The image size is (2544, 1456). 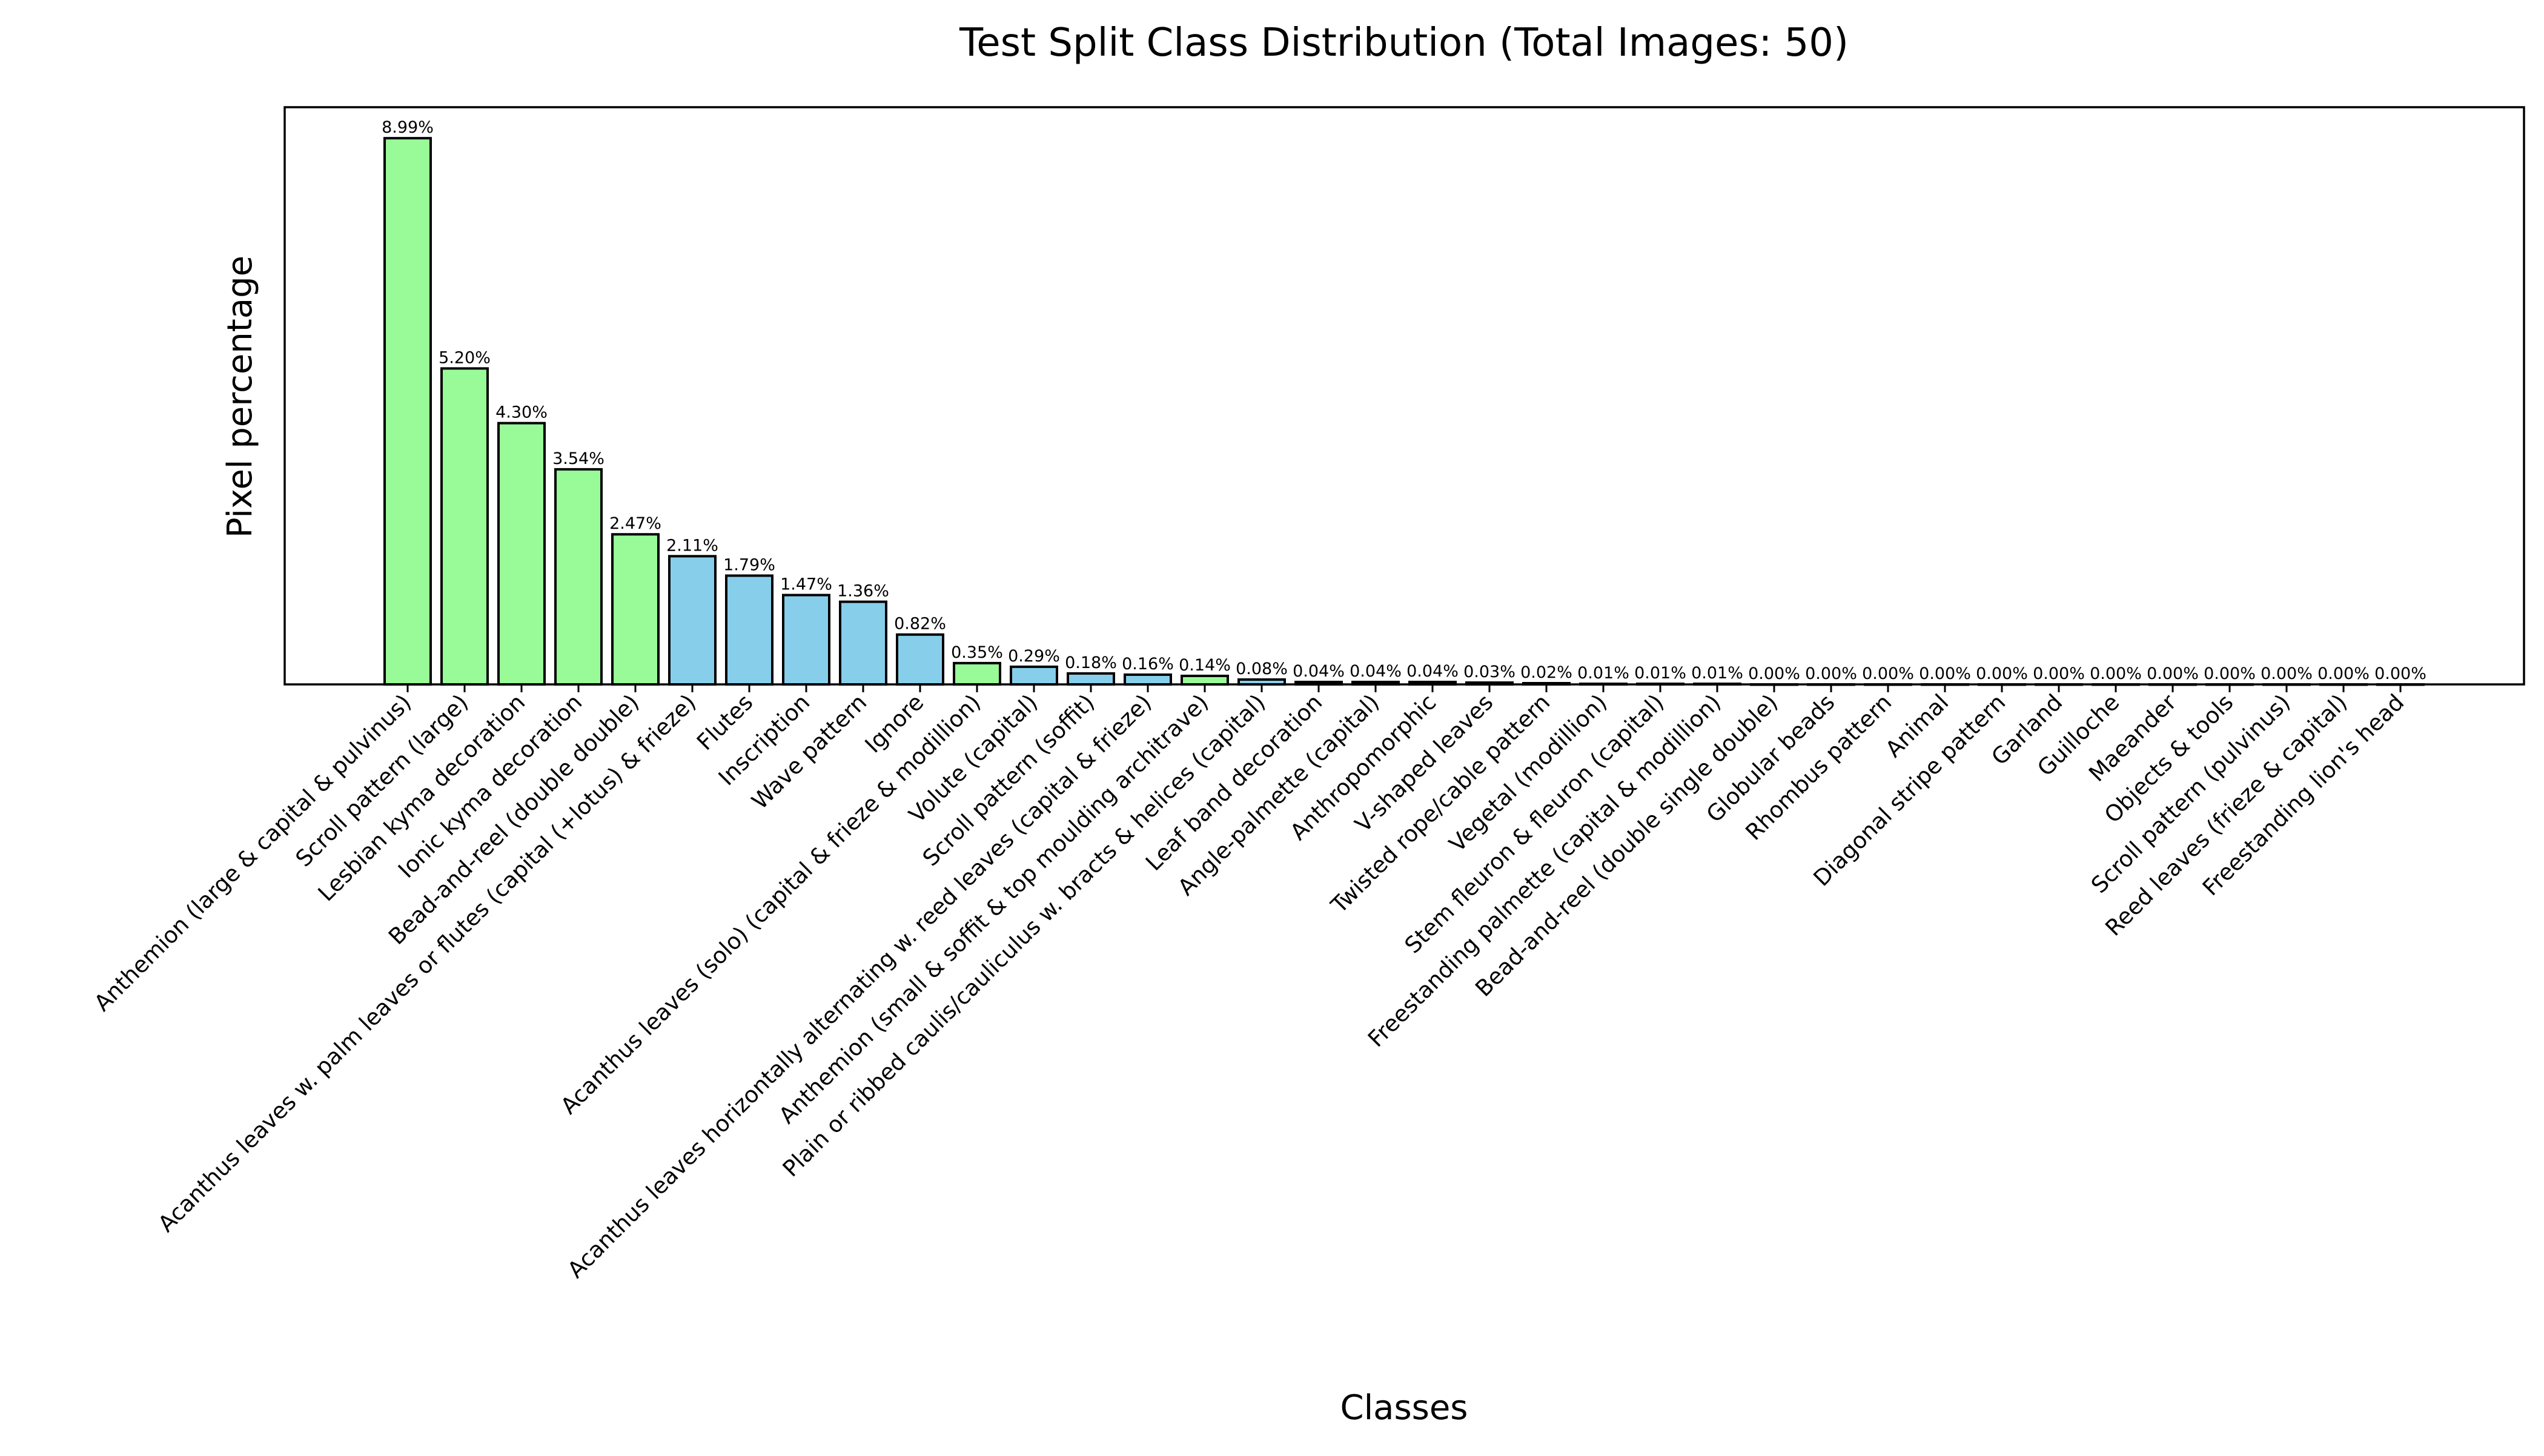 What do you see at coordinates (2287, 673) in the screenshot?
I see `bar-value-label-33: 0.00%` at bounding box center [2287, 673].